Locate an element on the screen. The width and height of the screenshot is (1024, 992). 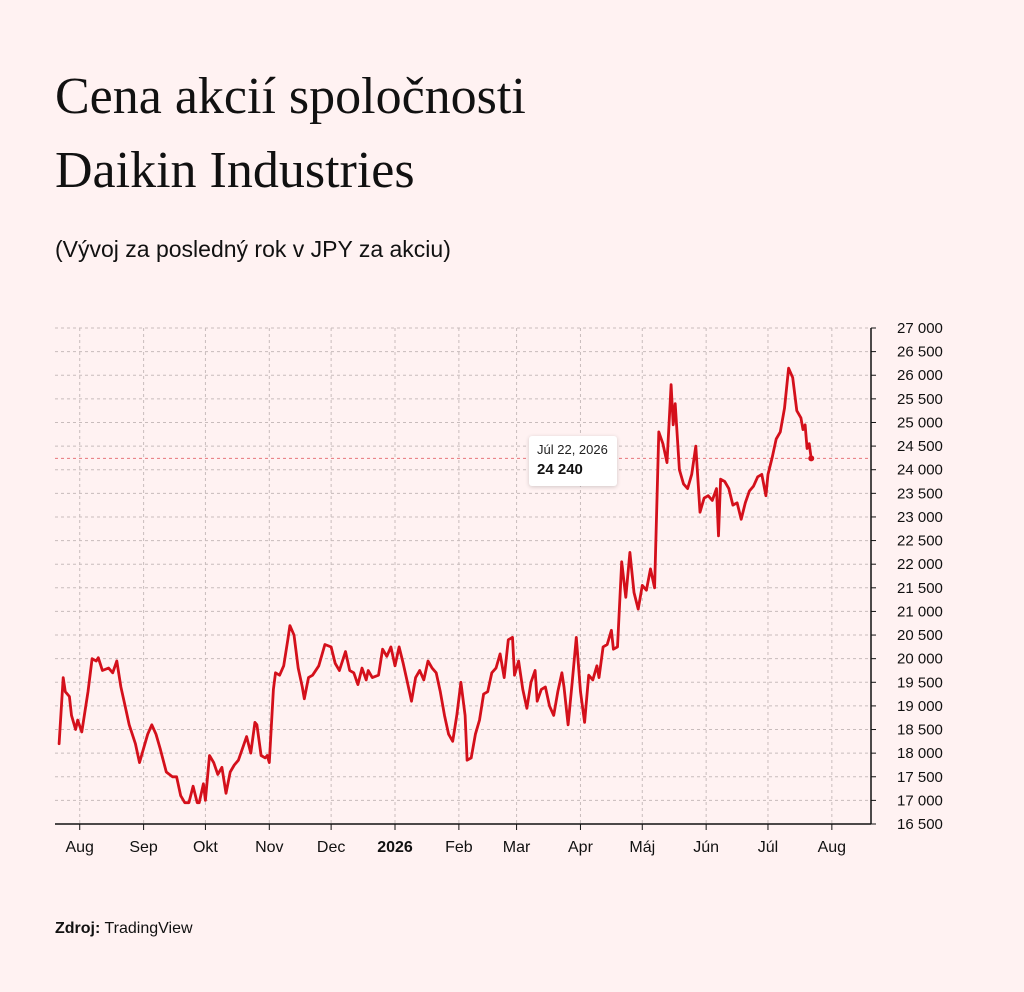
source-note: Zdroj: TradingView is located at coordinates (124, 929).